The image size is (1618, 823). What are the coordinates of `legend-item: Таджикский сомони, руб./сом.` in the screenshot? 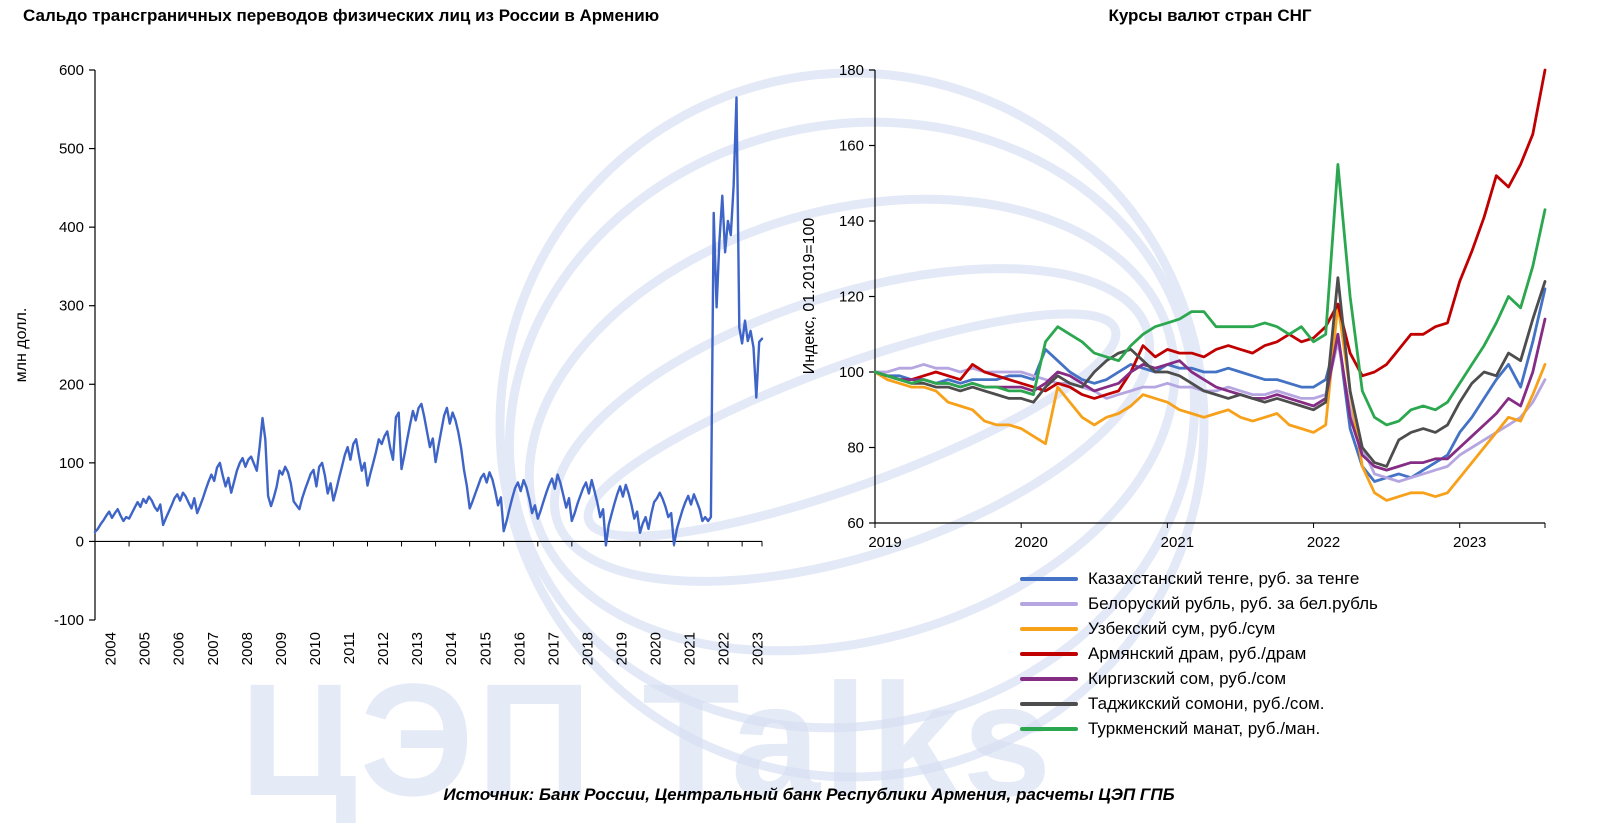 It's located at (1199, 703).